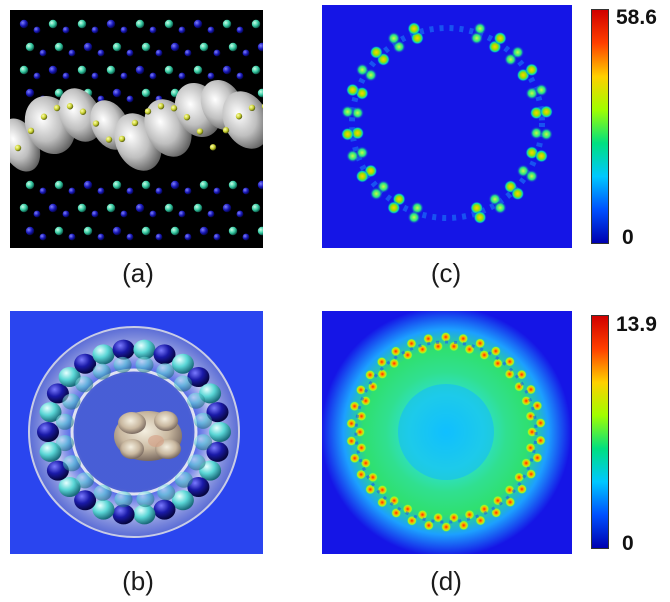  I want to click on caption-d: (d), so click(446, 581).